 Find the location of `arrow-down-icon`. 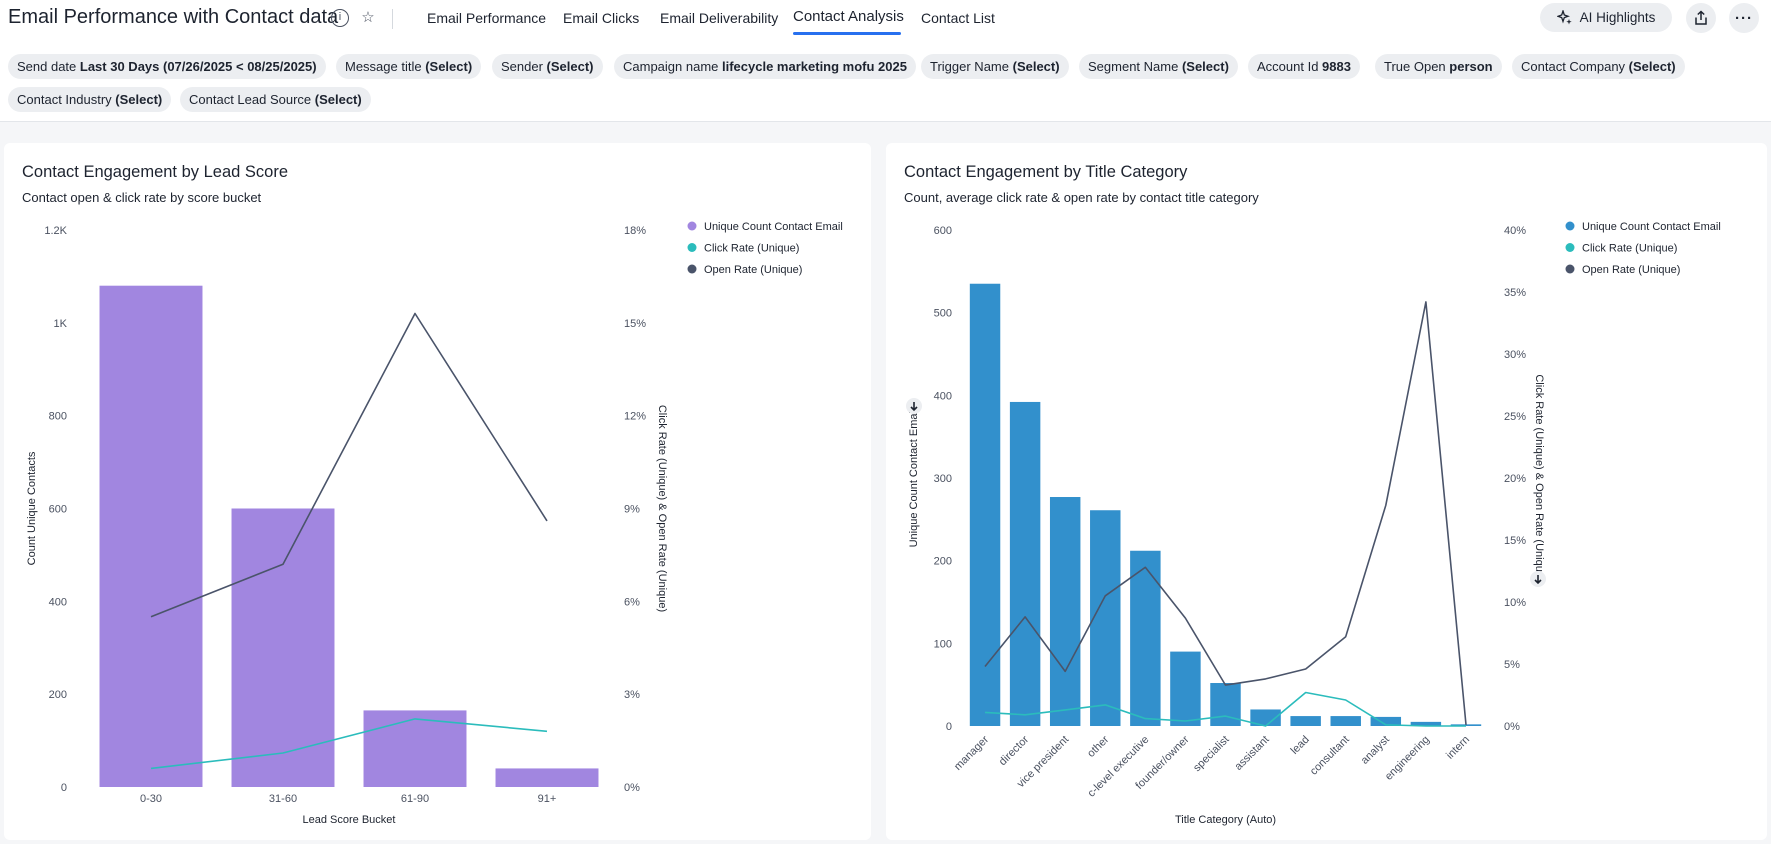

arrow-down-icon is located at coordinates (1538, 580).